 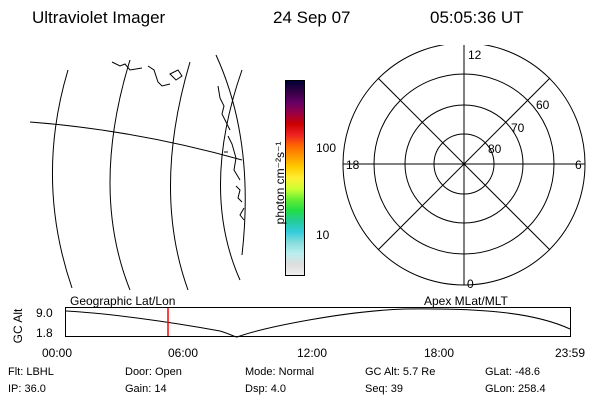 I want to click on info-glon: GLon: 258.4, so click(x=515, y=389).